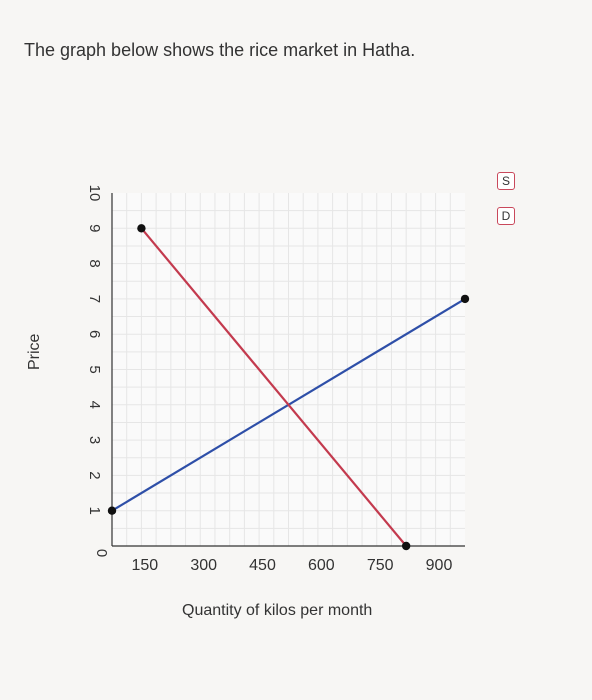 The width and height of the screenshot is (592, 700). What do you see at coordinates (321, 565) in the screenshot?
I see `x-tick-label: 600` at bounding box center [321, 565].